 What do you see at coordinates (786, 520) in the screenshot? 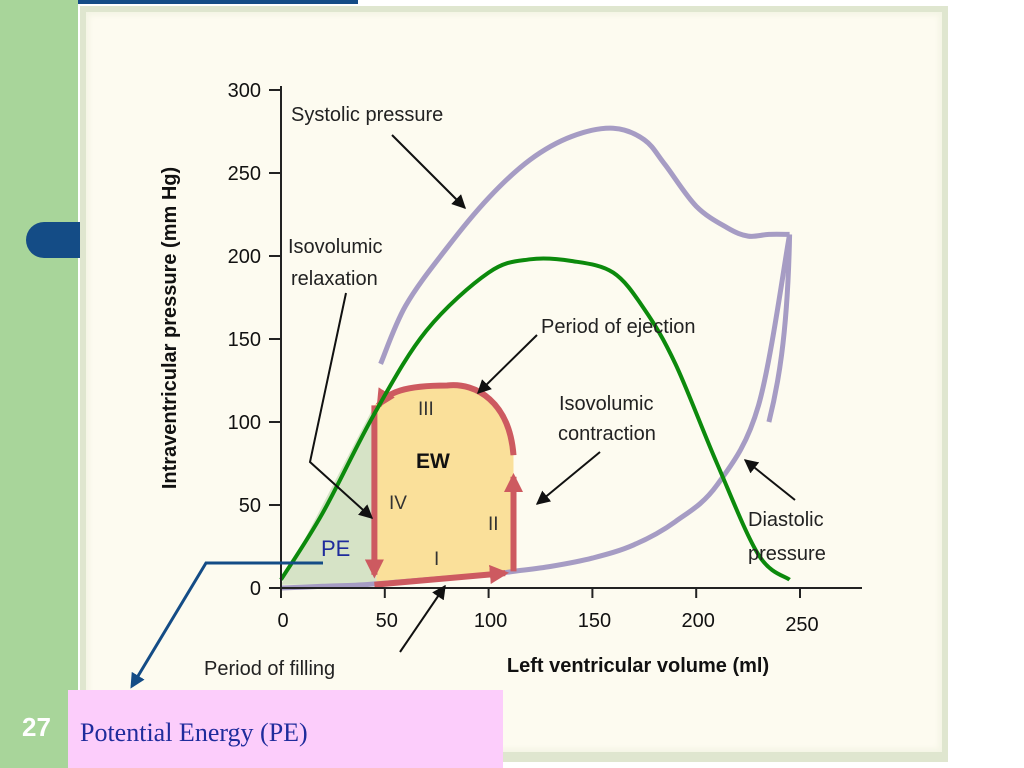
I see `annotation-diastolic-pressure-1: Diastolic` at bounding box center [786, 520].